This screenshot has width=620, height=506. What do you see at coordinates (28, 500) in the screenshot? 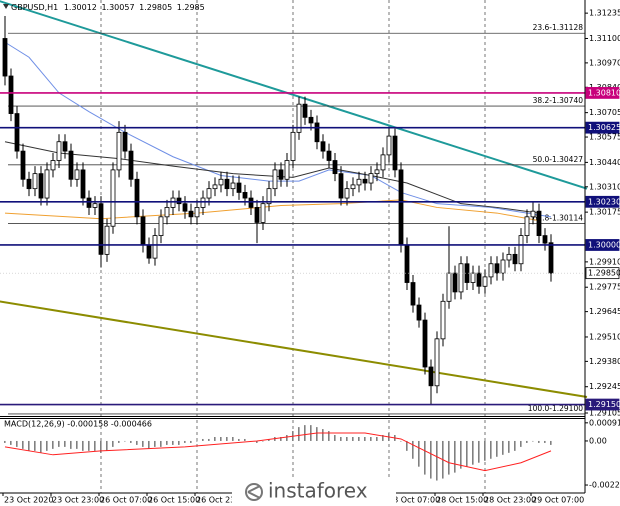
I see `x-tick-label: 23 Oct 2020` at bounding box center [28, 500].